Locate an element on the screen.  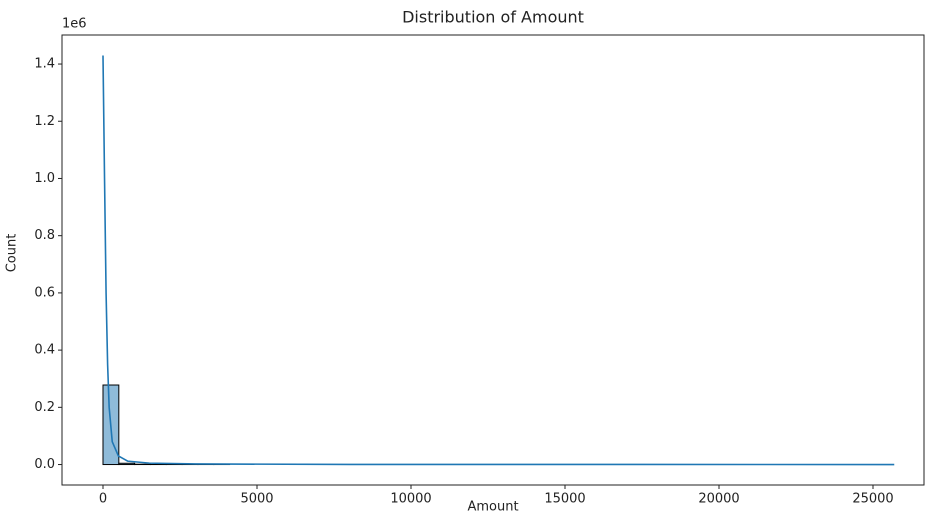
x-tick-label: 5000 is located at coordinates (256, 499).